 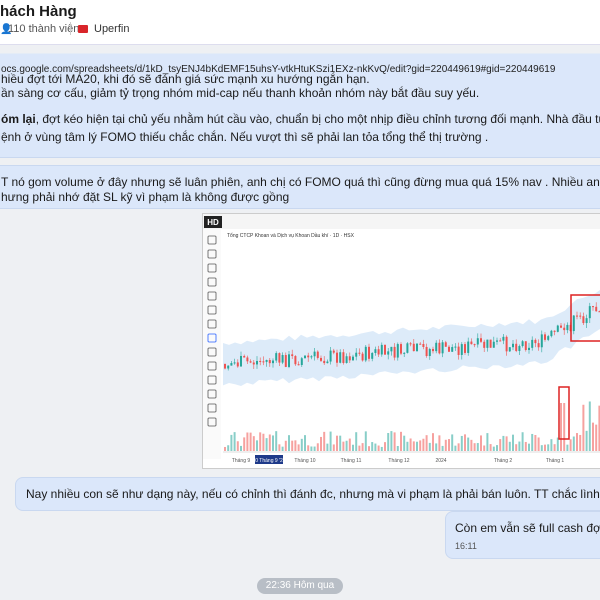 I want to click on tag-icon, so click(x=83, y=29).